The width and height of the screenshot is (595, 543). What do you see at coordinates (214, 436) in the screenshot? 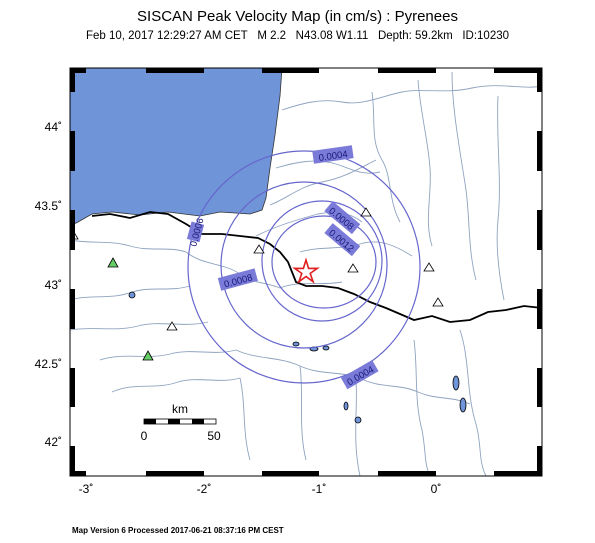
I see `scale-bar-max: 50` at bounding box center [214, 436].